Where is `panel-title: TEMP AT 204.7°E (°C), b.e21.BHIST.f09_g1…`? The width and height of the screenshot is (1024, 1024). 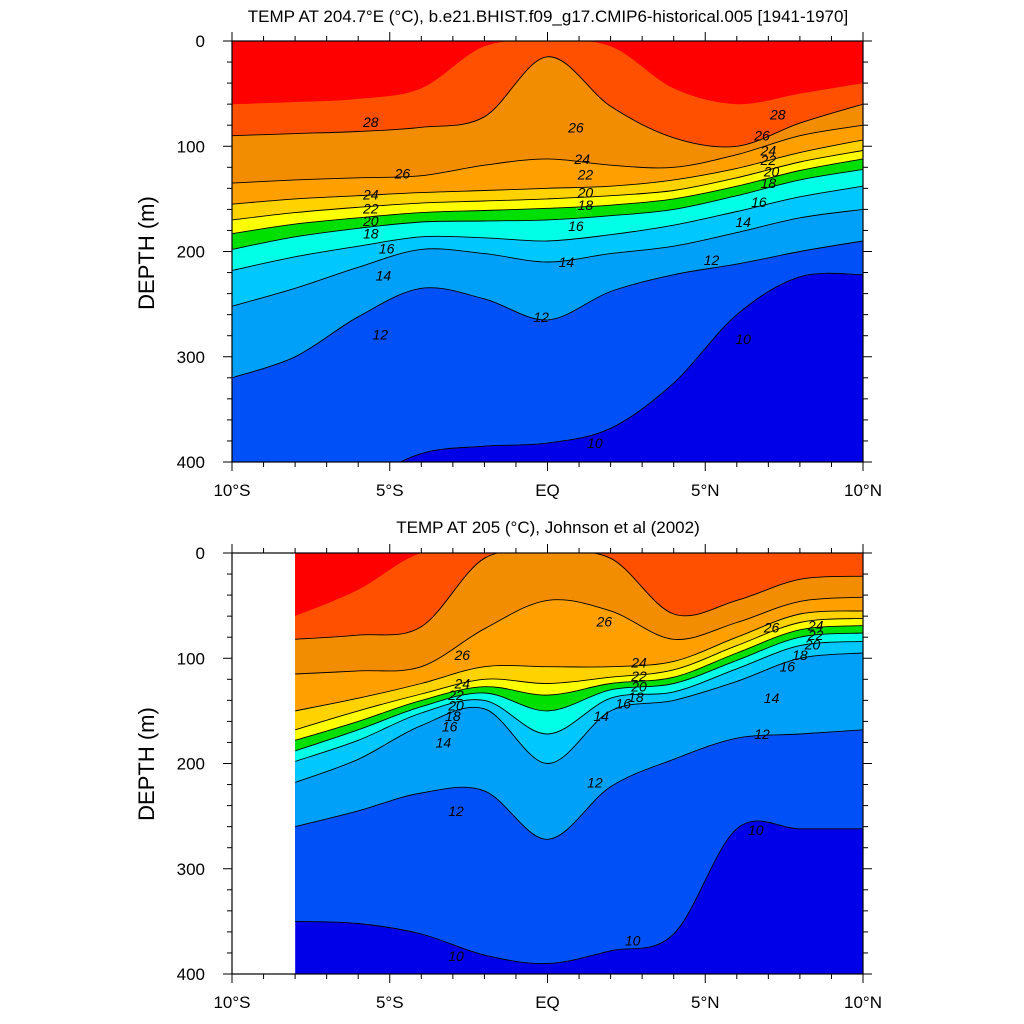
panel-title: TEMP AT 204.7°E (°C), b.e21.BHIST.f09_g1… is located at coordinates (548, 16).